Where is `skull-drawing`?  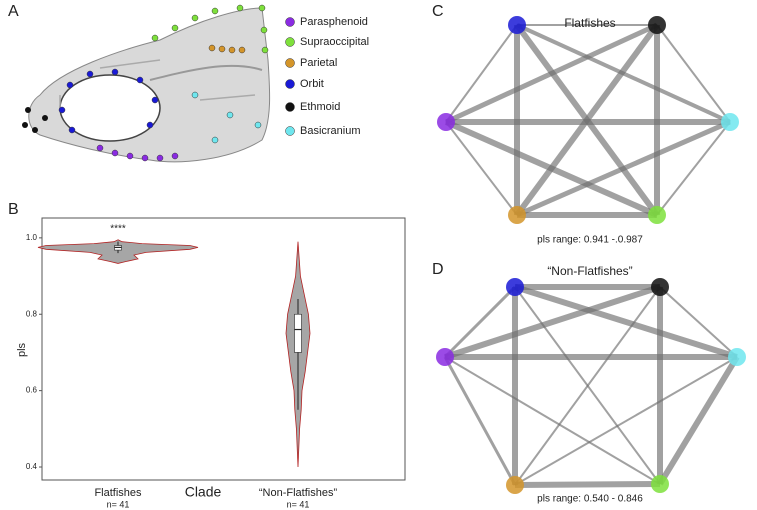
skull-drawing is located at coordinates (146, 83).